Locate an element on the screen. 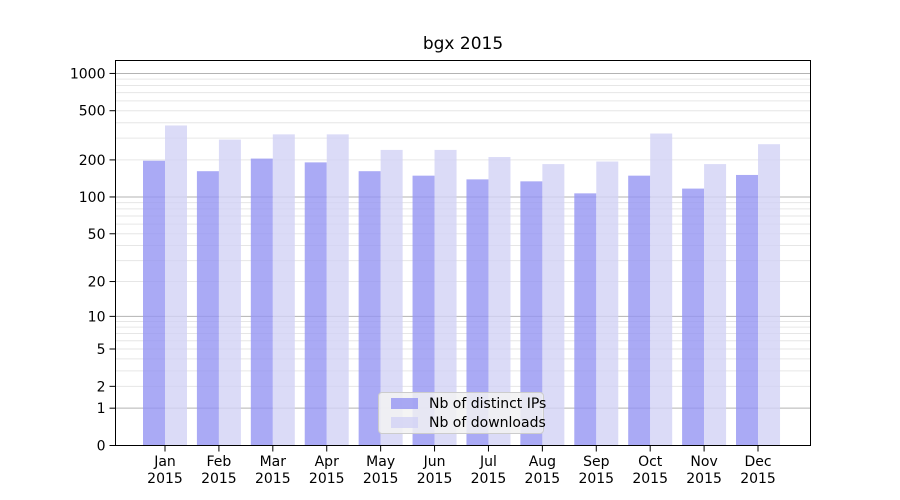 The height and width of the screenshot is (500, 900). x-tick-label-month: Apr is located at coordinates (327, 462).